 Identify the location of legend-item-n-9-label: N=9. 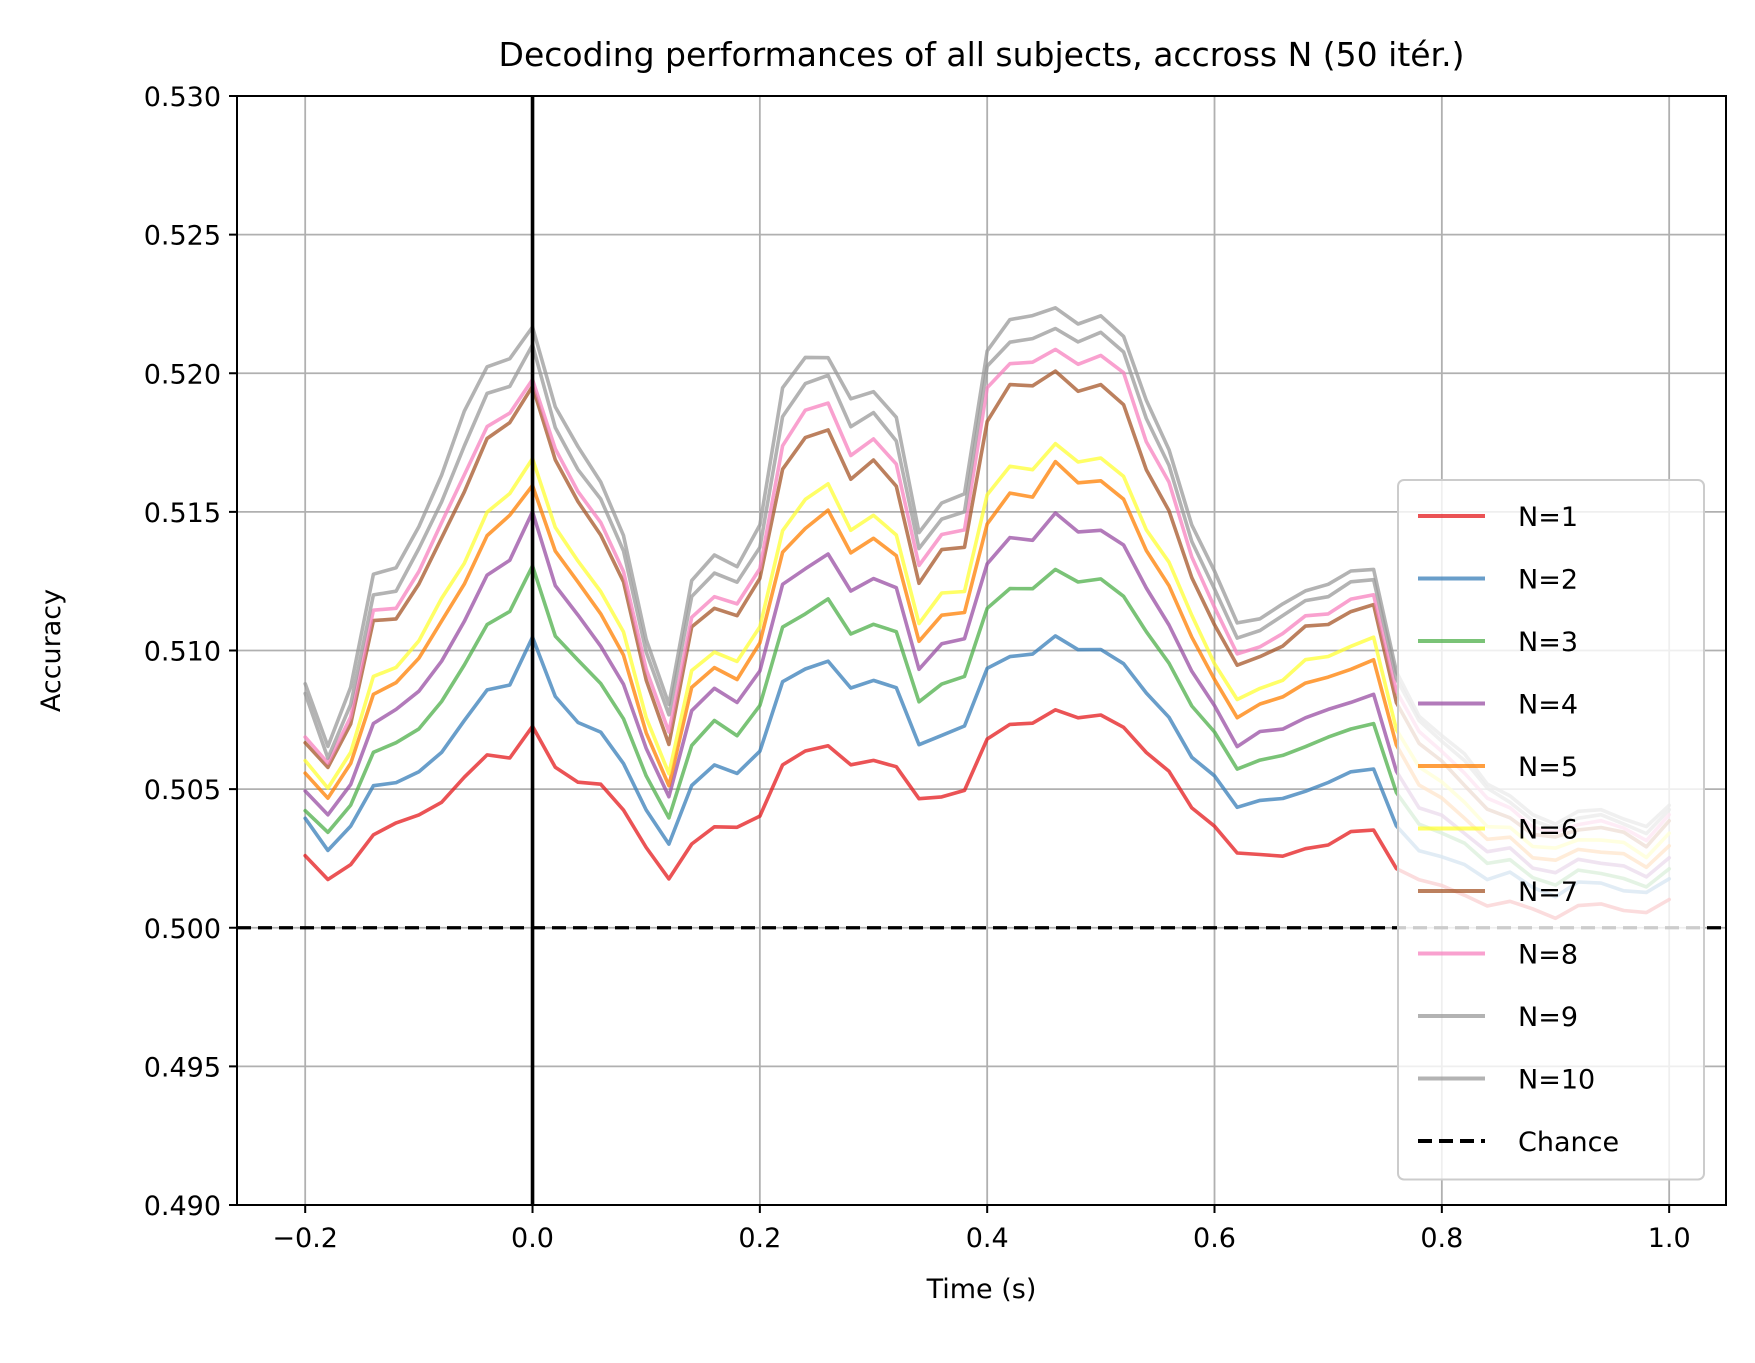
(1548, 1017).